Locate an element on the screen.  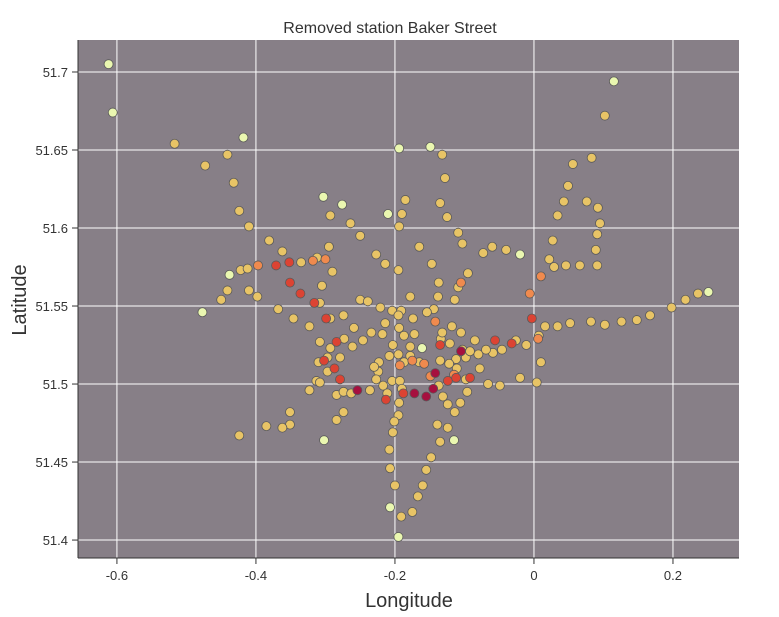
x-tick-label: 0 is located at coordinates (533, 575).